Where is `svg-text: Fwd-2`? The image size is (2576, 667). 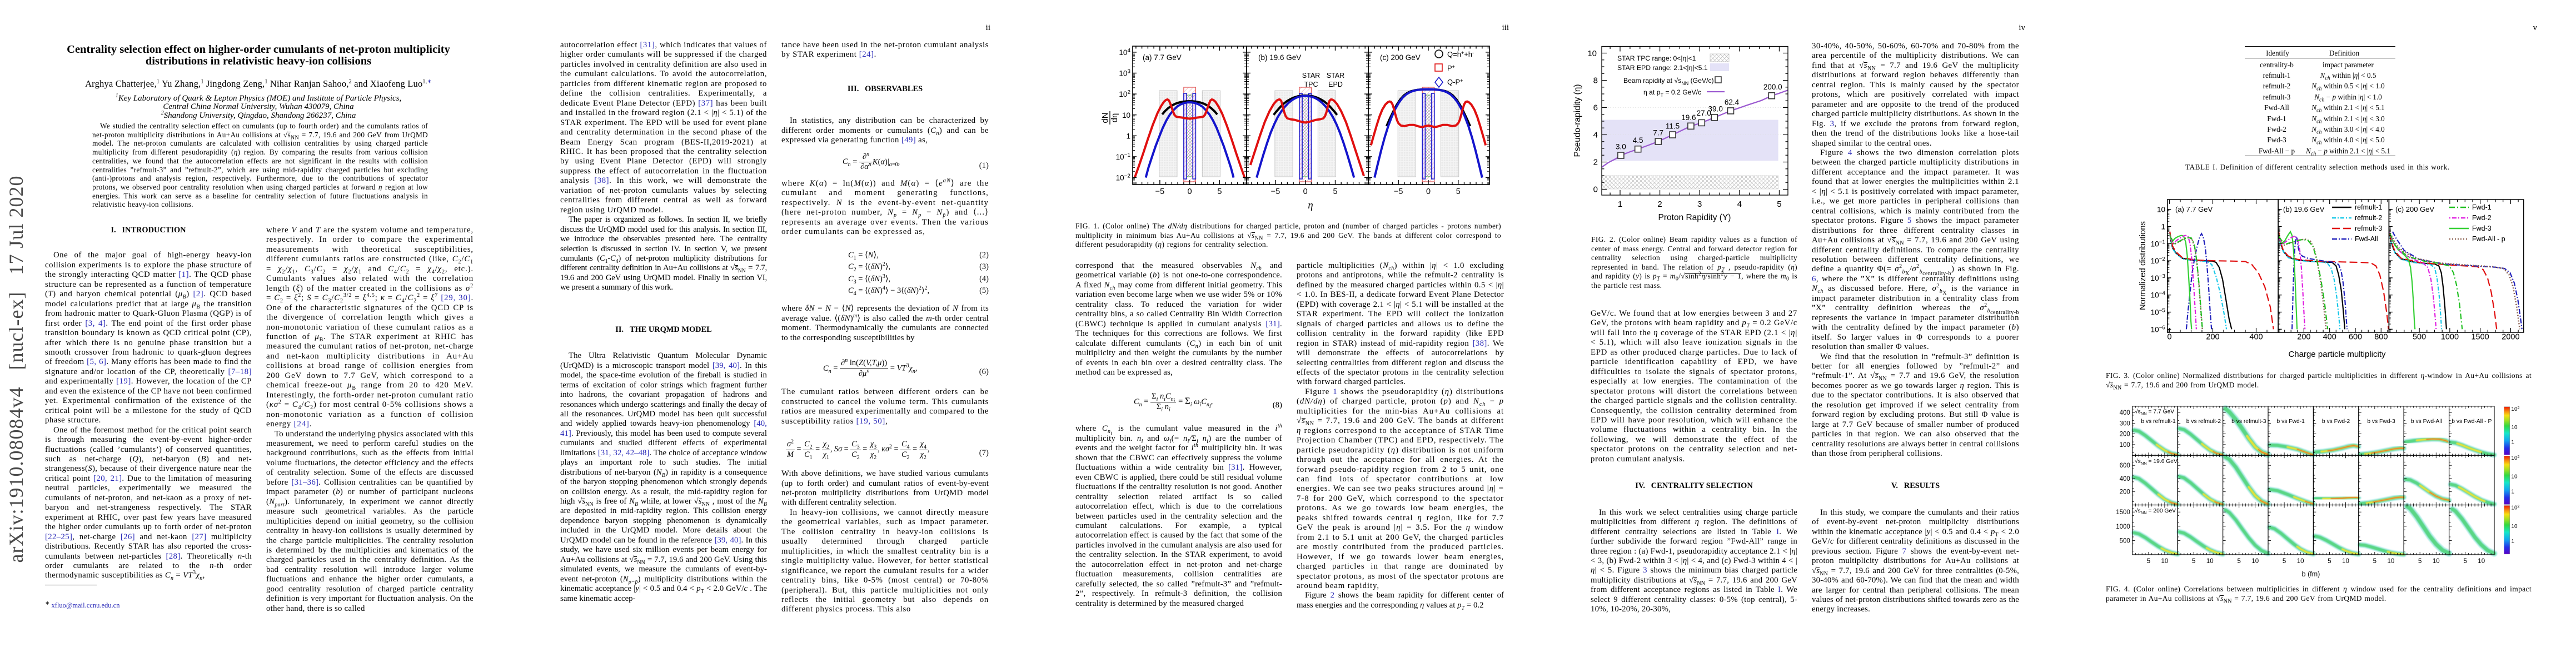 svg-text: Fwd-2 is located at coordinates (2482, 218).